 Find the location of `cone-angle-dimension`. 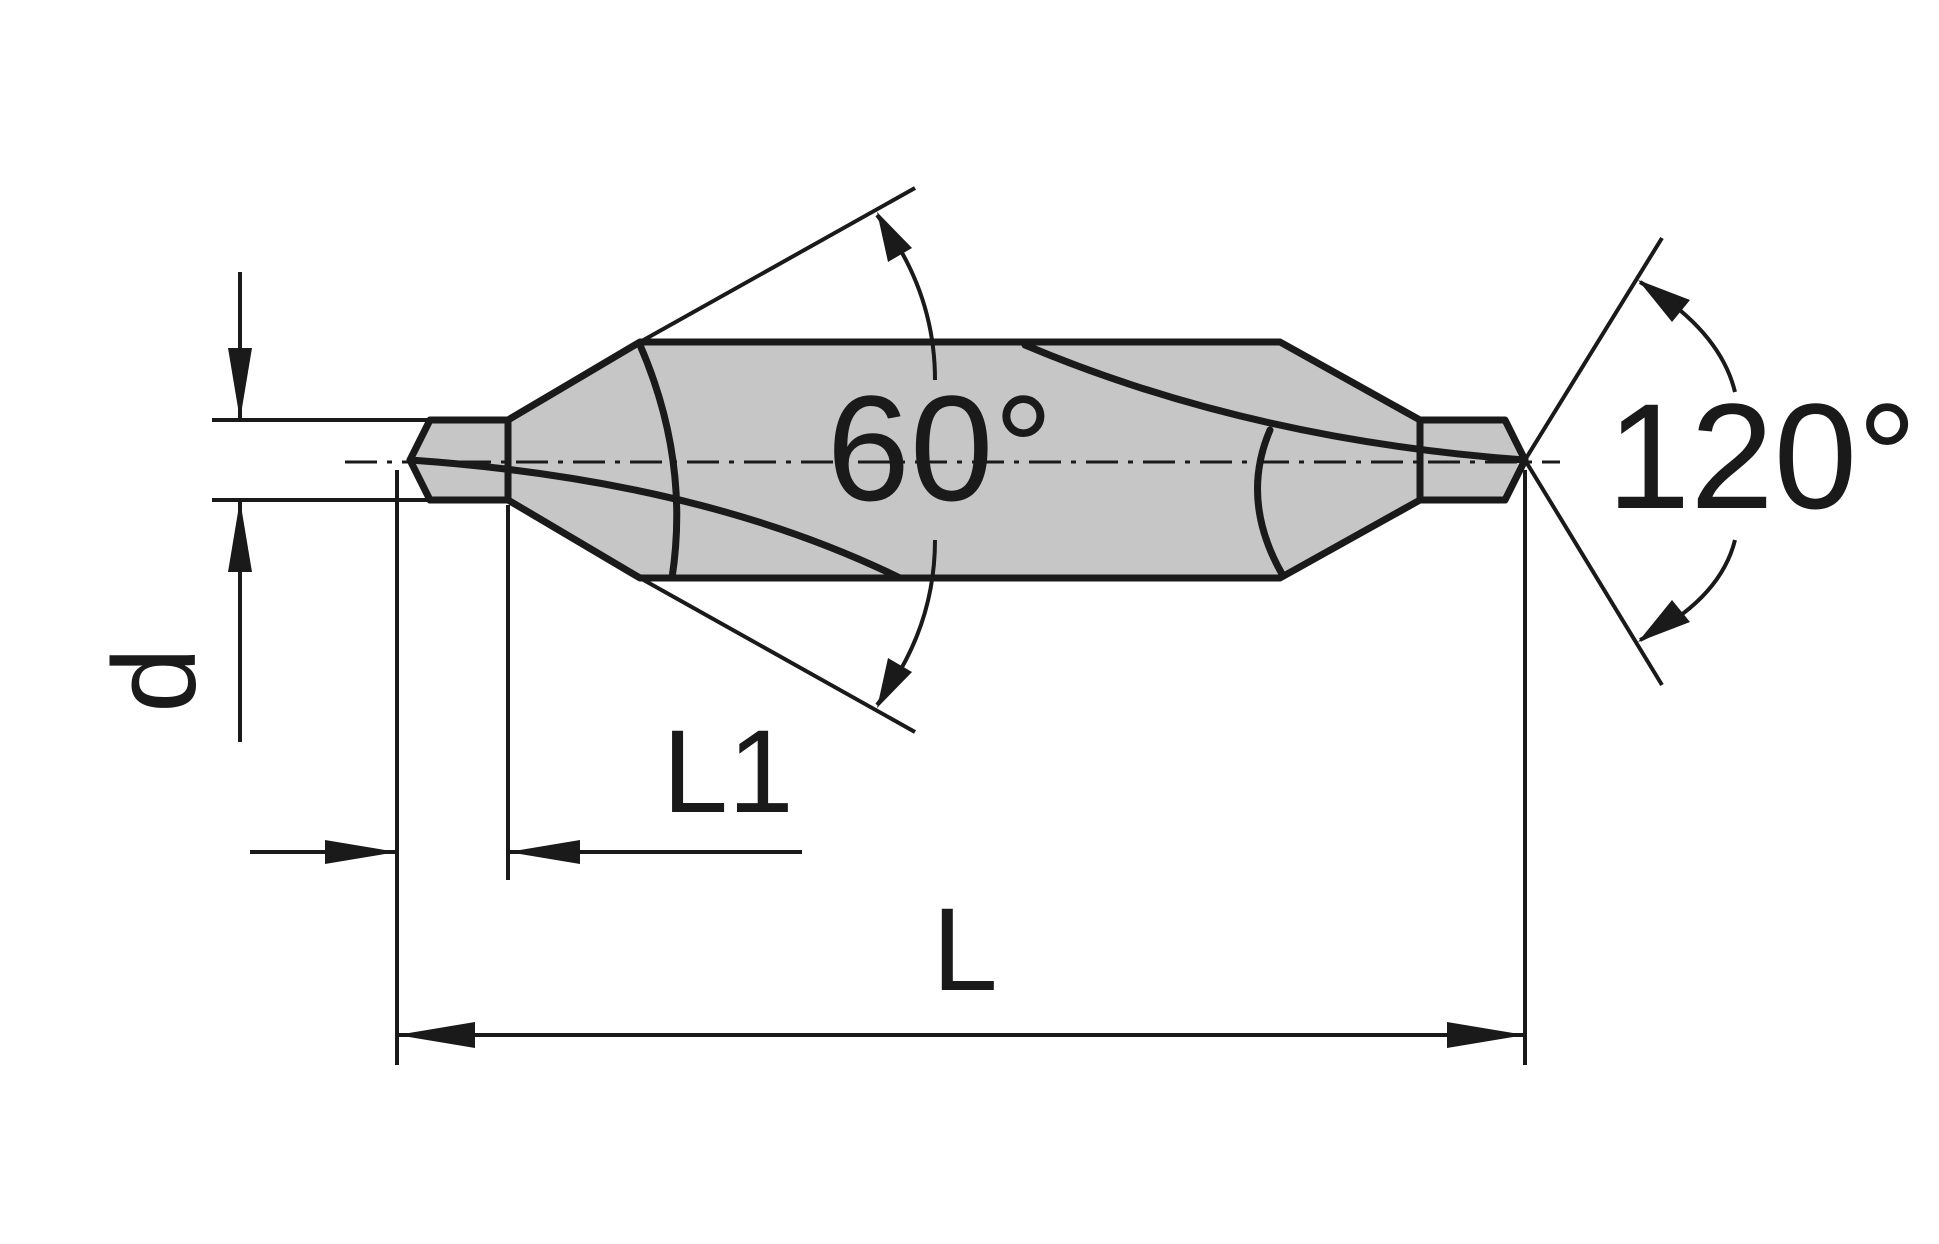

cone-angle-dimension is located at coordinates (788, 460).